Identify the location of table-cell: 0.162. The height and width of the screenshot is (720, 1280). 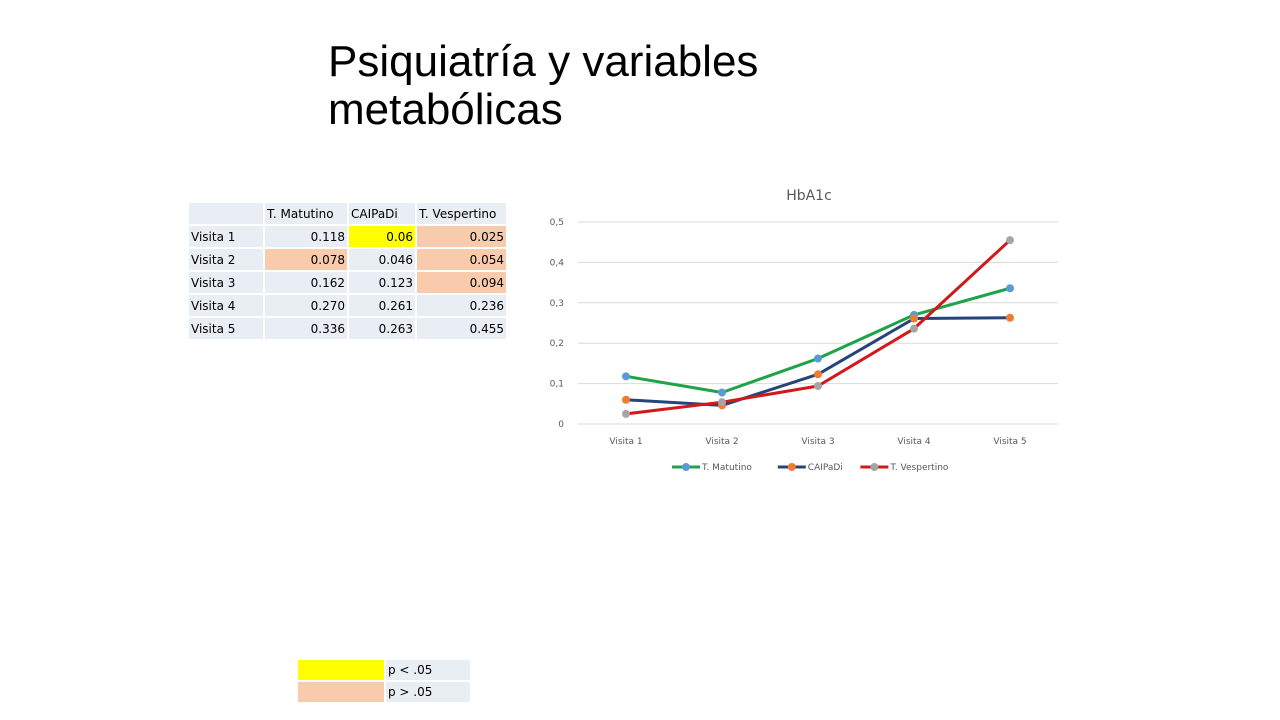
(306, 282).